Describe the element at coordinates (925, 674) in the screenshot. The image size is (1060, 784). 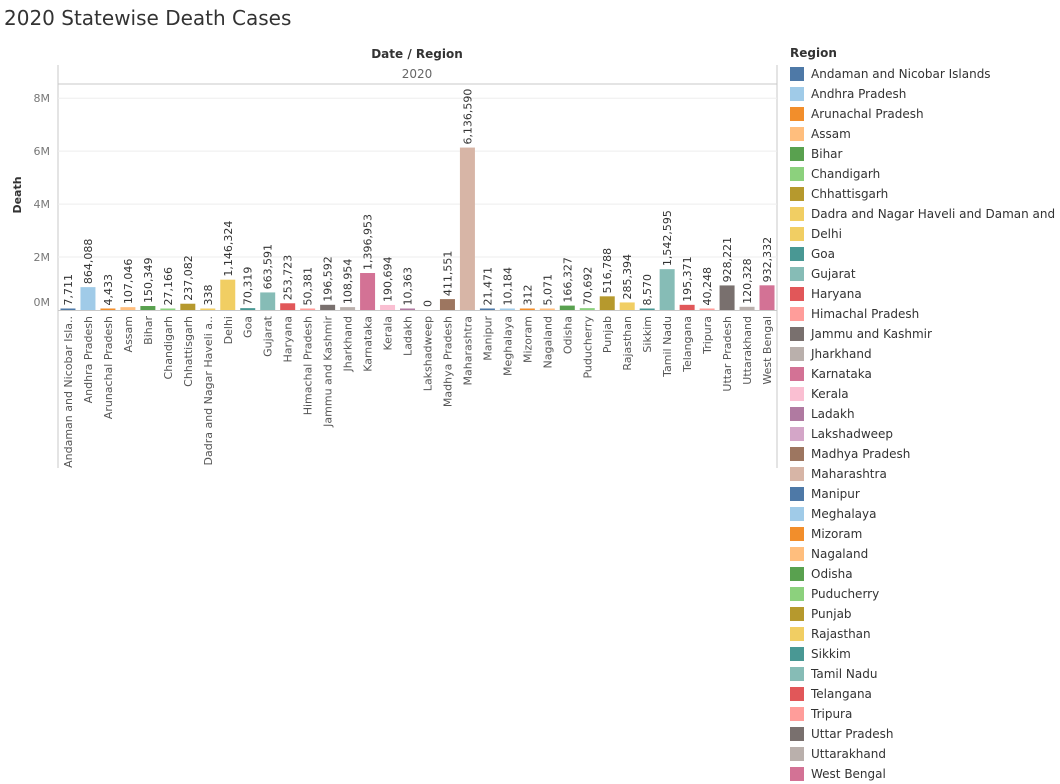
I see `legend-item: Tamil Nadu` at that location.